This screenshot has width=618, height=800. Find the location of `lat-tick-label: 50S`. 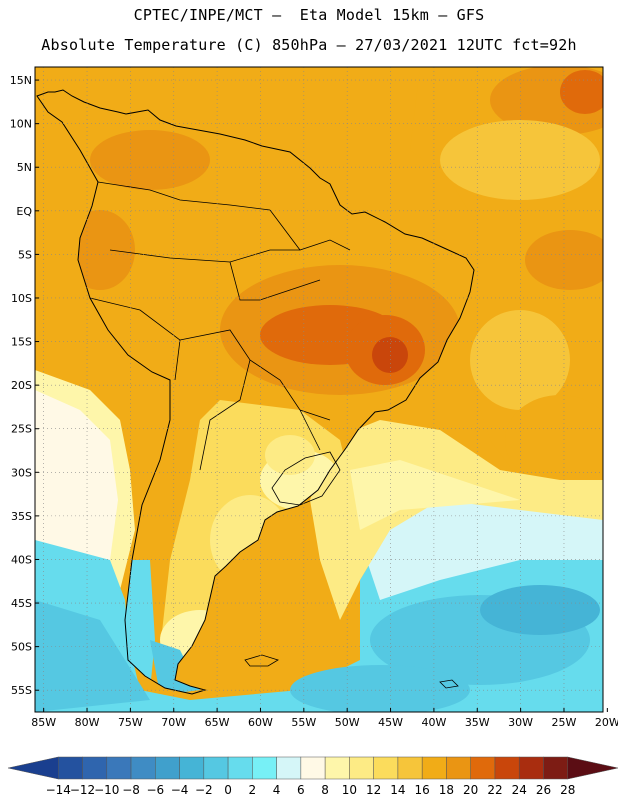

lat-tick-label: 50S is located at coordinates (21, 647).